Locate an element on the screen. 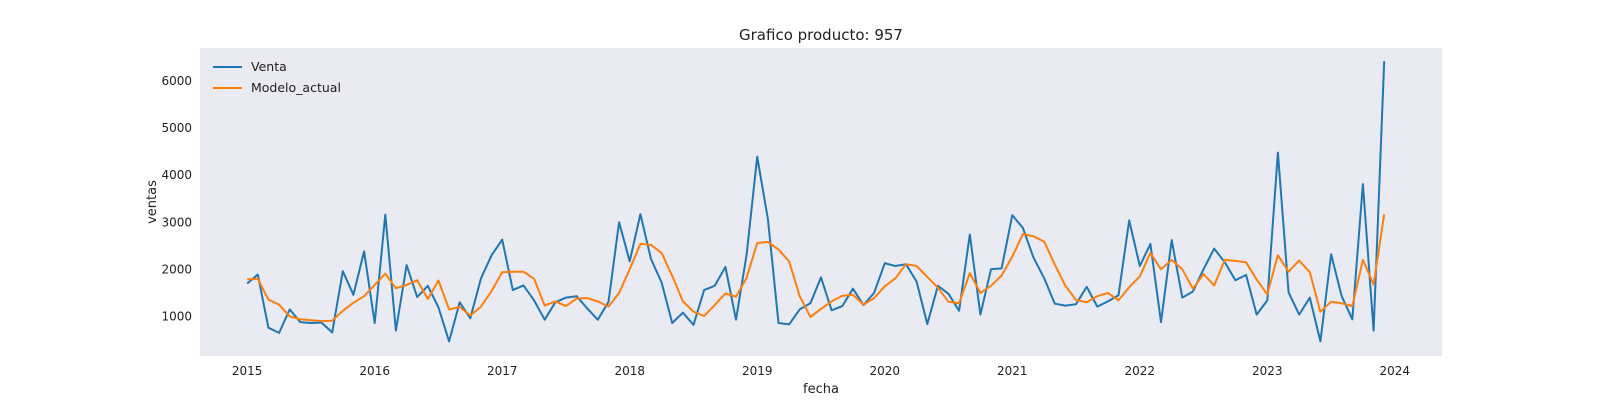 This screenshot has height=400, width=1600. chart-title: Grafico producto: 957 is located at coordinates (821, 35).